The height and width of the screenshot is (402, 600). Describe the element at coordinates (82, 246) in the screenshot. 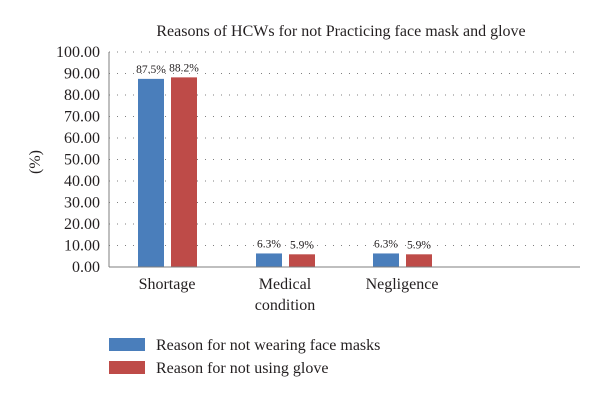

I see `y-tick-label: 10.00` at that location.